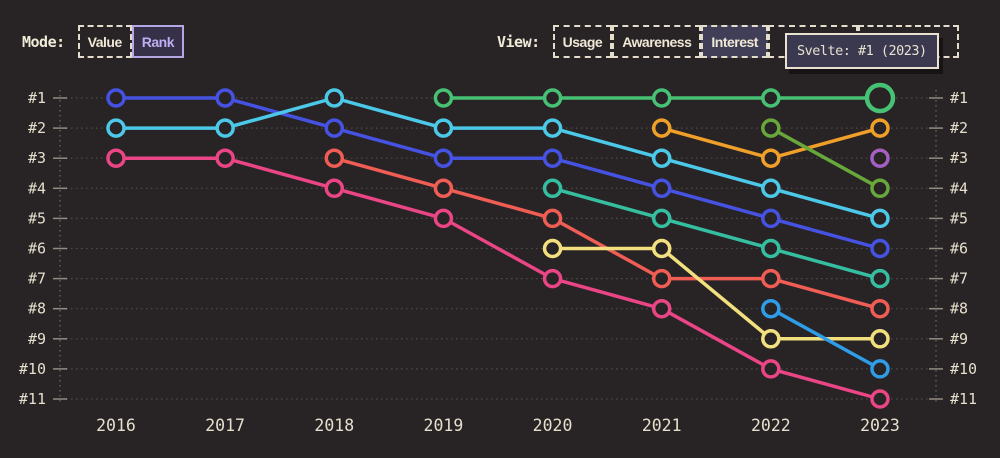 This screenshot has height=458, width=1000. Describe the element at coordinates (37, 158) in the screenshot. I see `rank-label-left: #3` at that location.